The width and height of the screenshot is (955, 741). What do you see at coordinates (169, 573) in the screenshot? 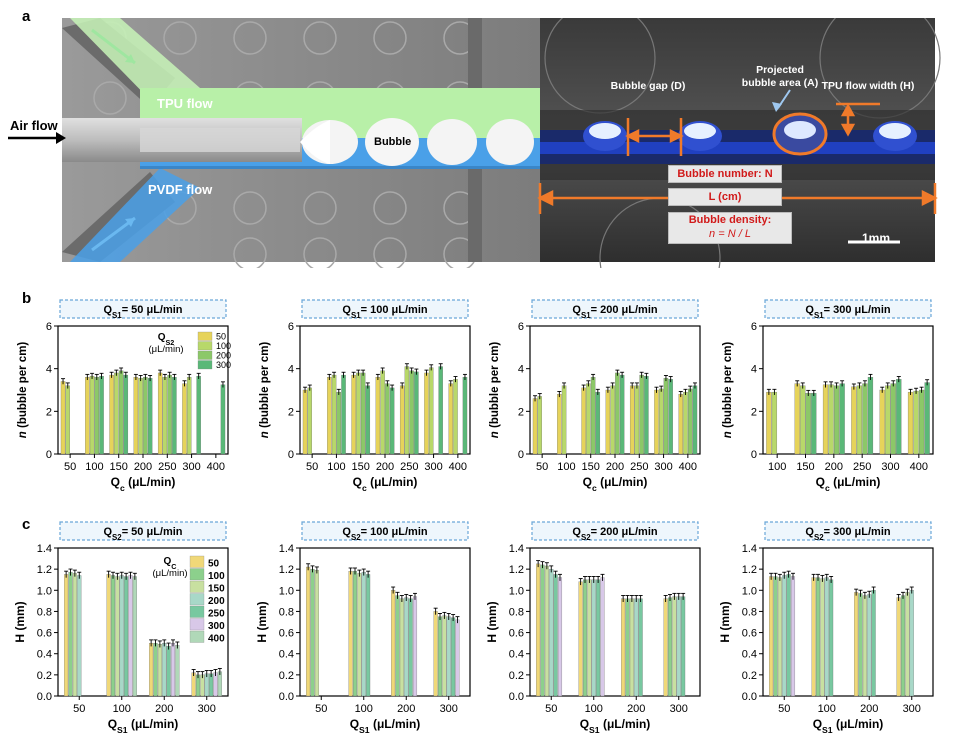
I see `legend-title-units: (μL/min)` at bounding box center [169, 573].